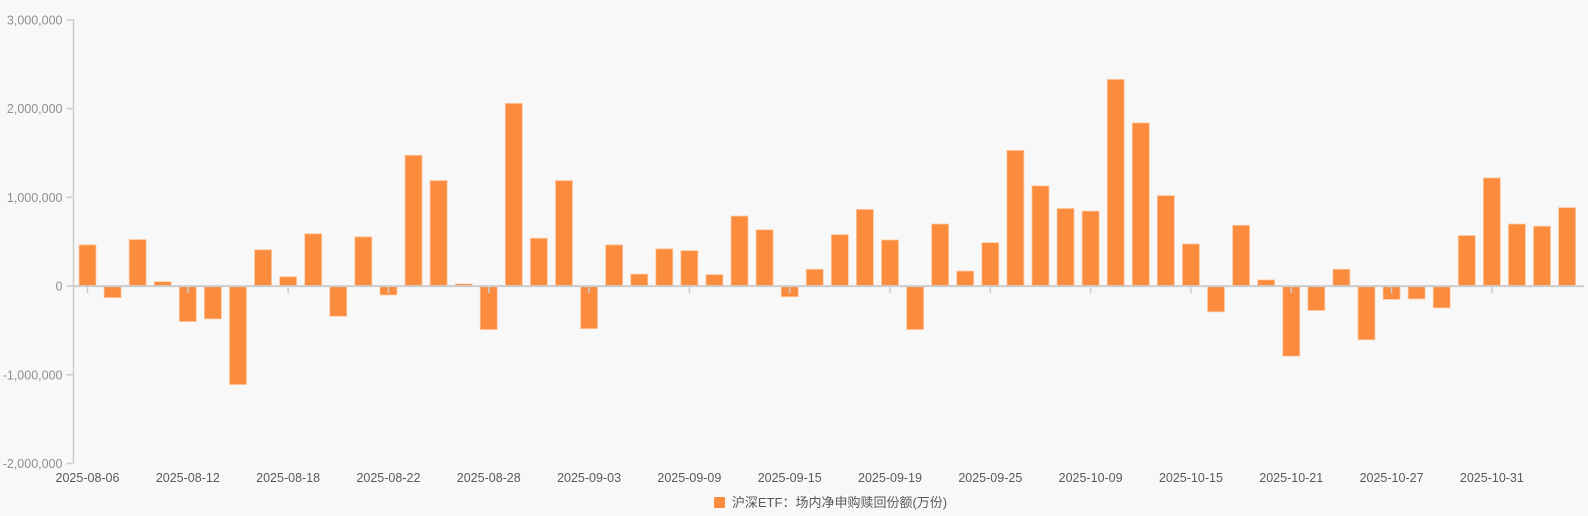 The image size is (1588, 516). I want to click on y-axis-label: -2,000,000, so click(33, 464).